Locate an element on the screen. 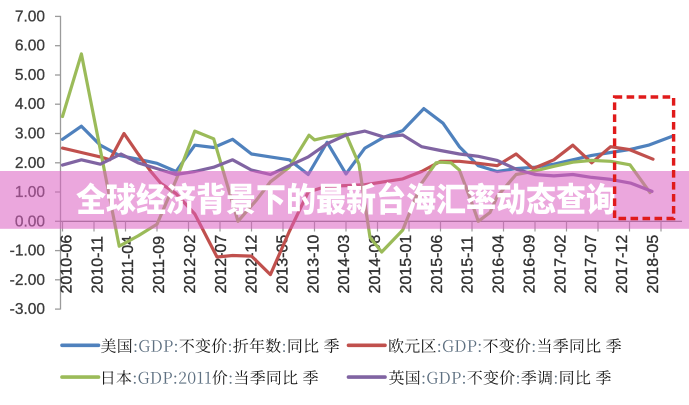 This screenshot has width=689, height=405. svg-text: 2013-05 is located at coordinates (283, 264).